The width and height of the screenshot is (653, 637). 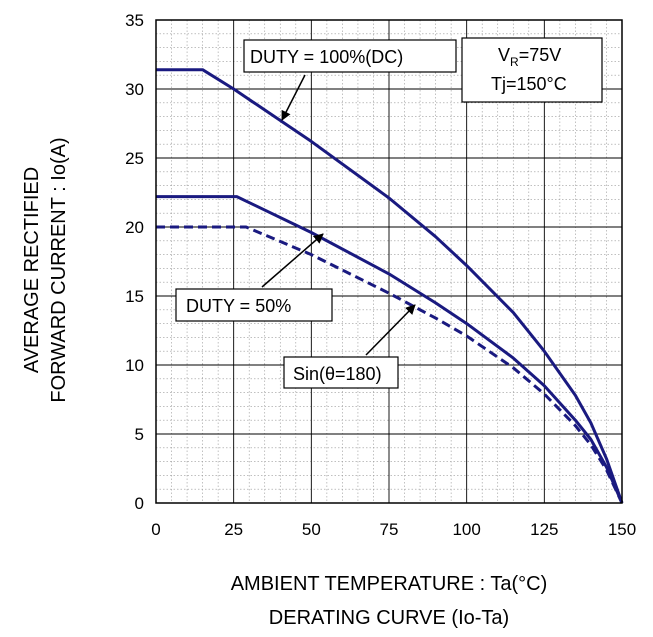 I want to click on x-axis-label: AMBIENT TEMPERATURE : Ta(°C), so click(x=389, y=584).